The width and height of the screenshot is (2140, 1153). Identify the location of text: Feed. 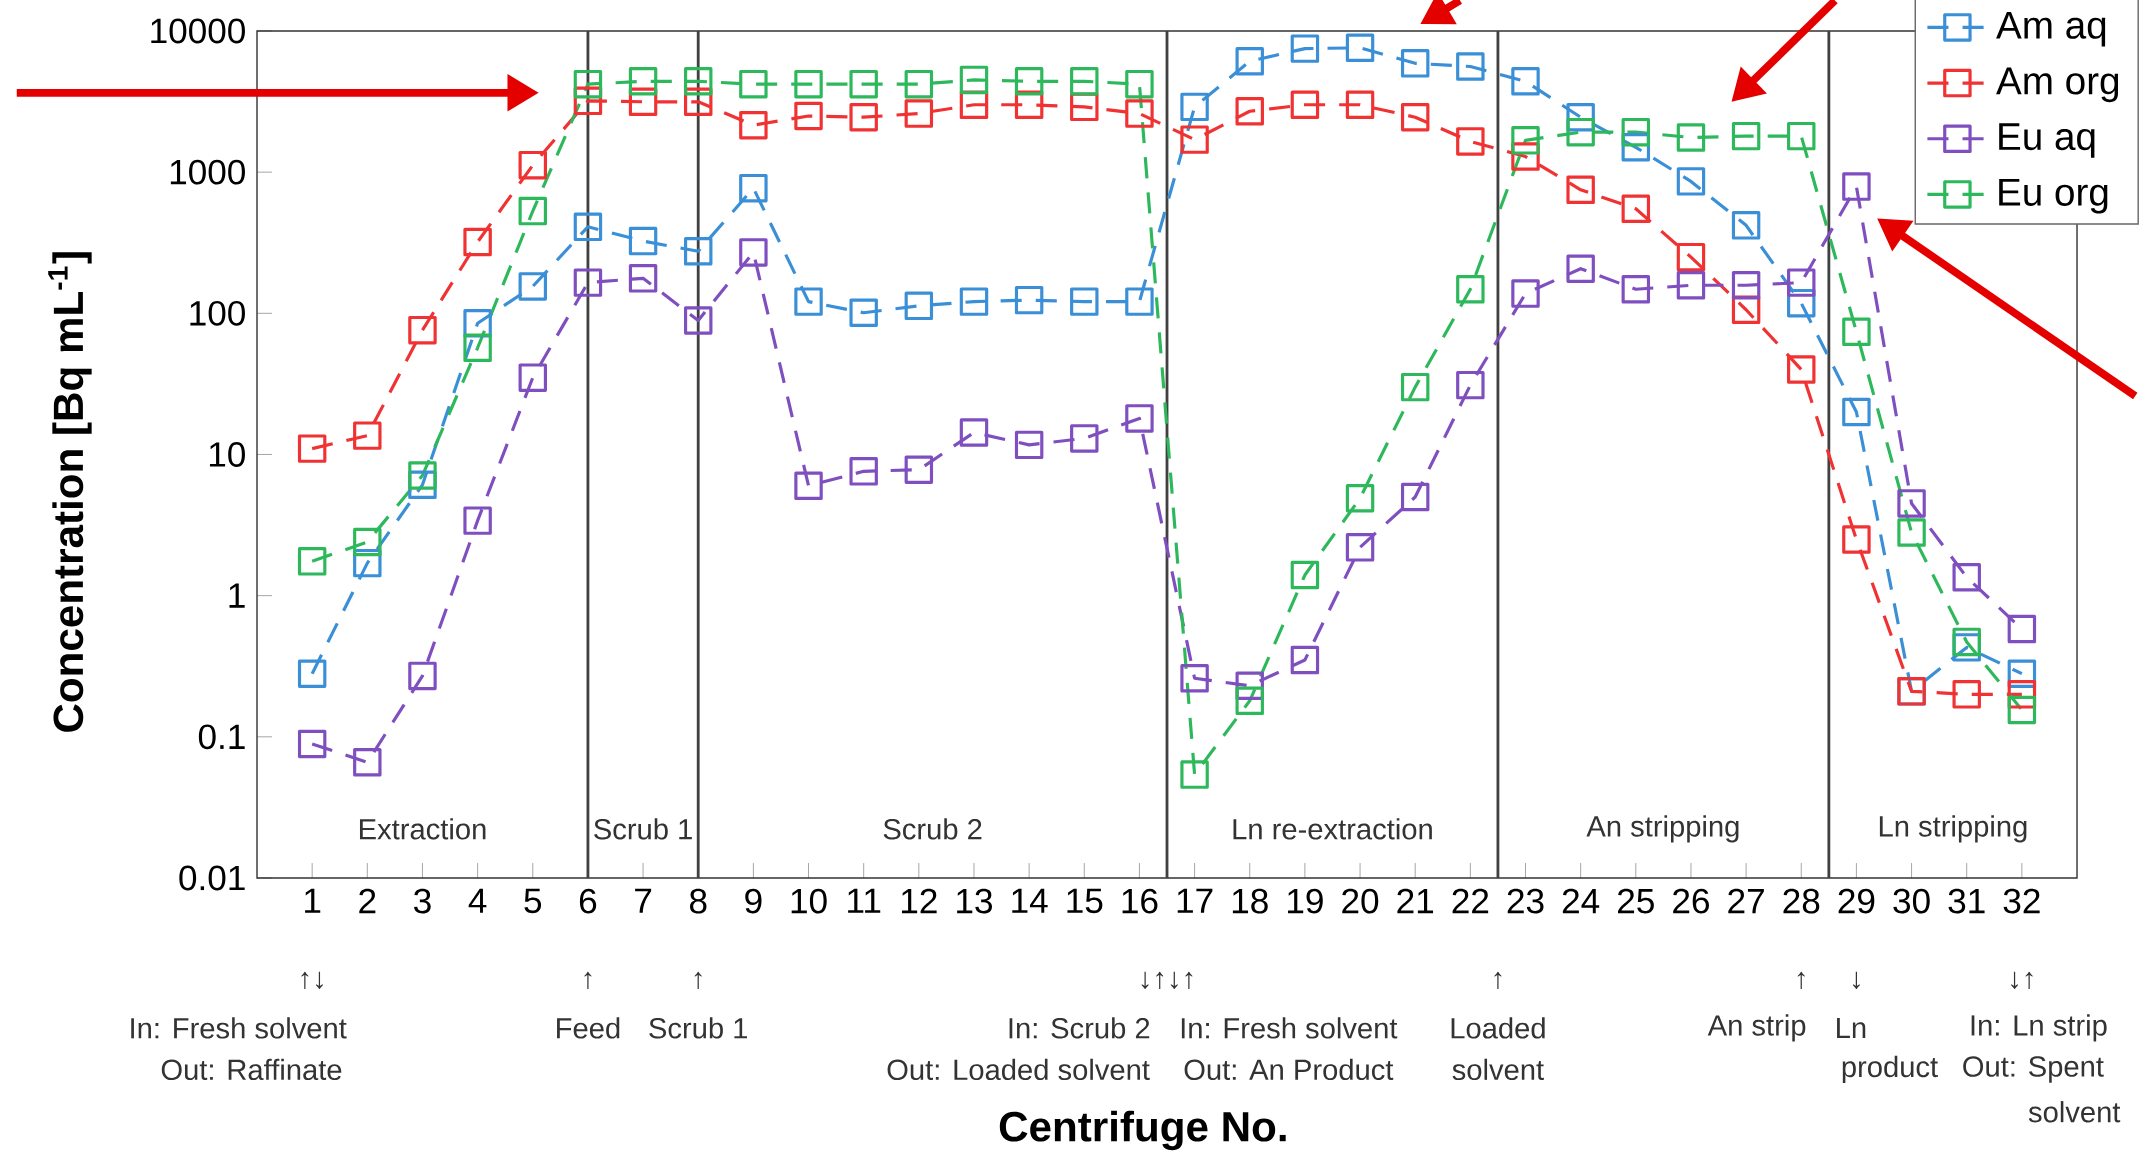
(588, 1028).